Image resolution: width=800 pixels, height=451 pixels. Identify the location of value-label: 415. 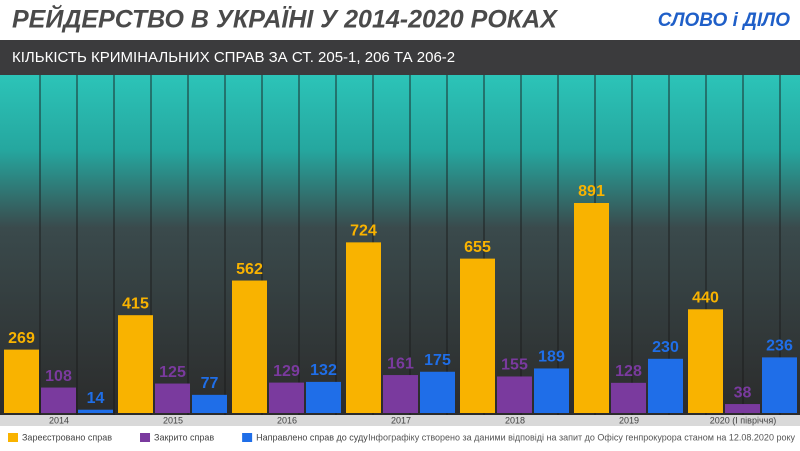
(135, 303).